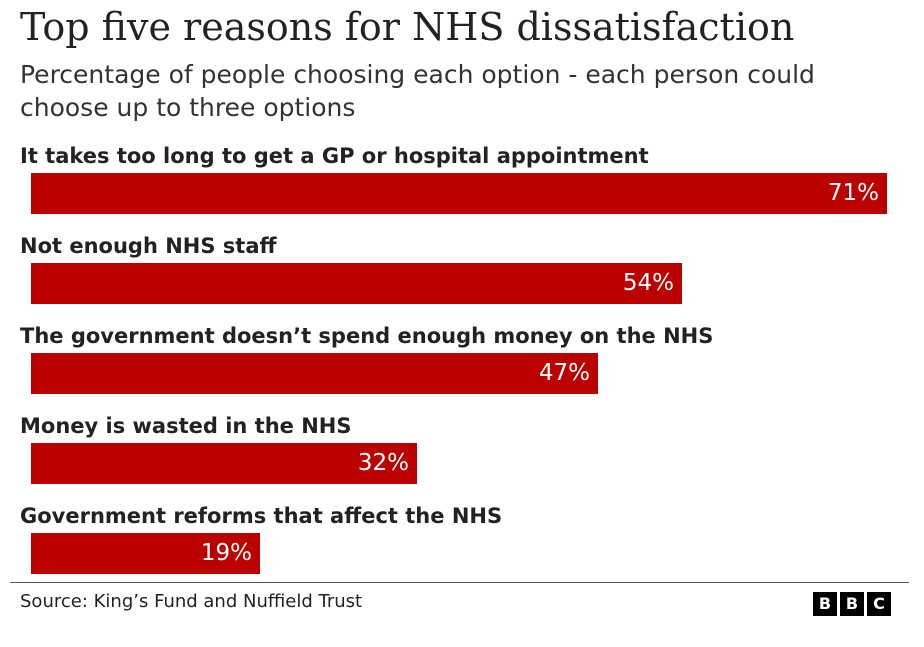 The width and height of the screenshot is (924, 647). Describe the element at coordinates (261, 516) in the screenshot. I see `bar-label: Government reforms that affect the NHS` at that location.